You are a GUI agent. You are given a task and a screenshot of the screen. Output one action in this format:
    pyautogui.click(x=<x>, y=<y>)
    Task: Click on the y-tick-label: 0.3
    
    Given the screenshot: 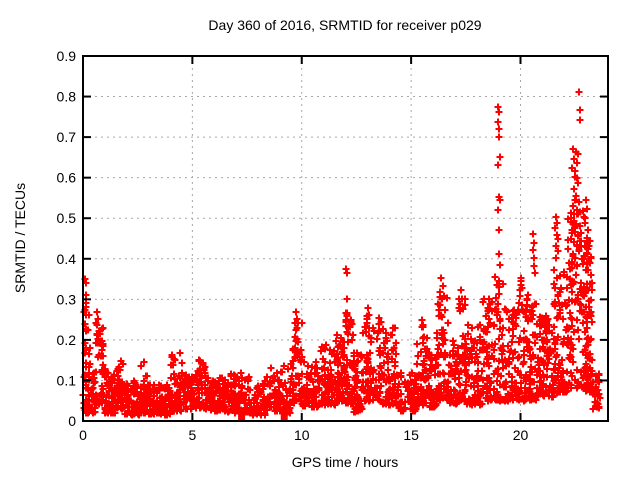 What is the action you would take?
    pyautogui.click(x=67, y=299)
    